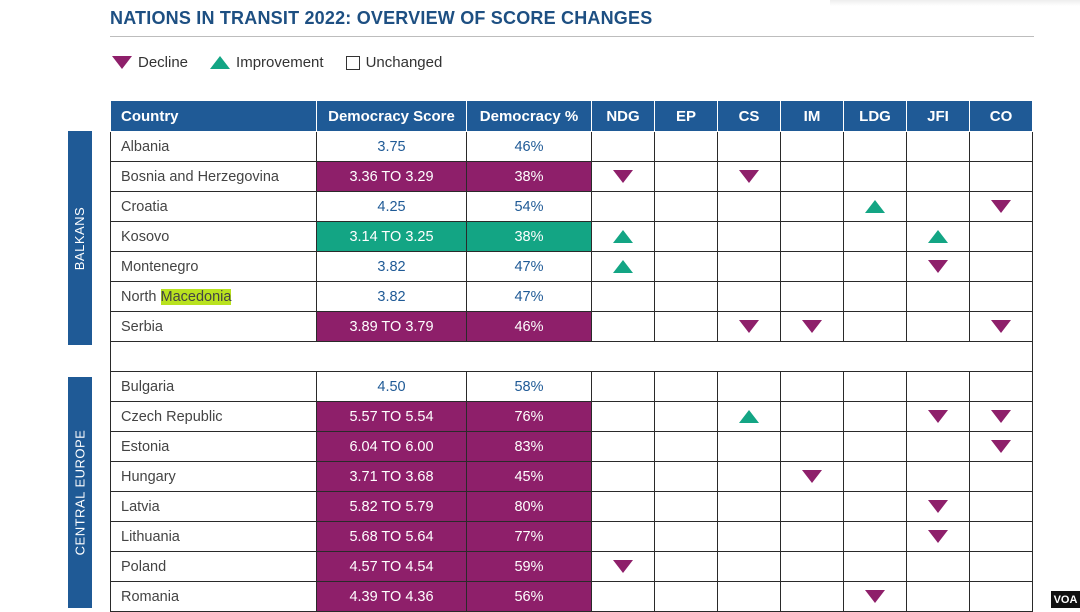  What do you see at coordinates (529, 266) in the screenshot?
I see `democracy-percent-cell: 47%` at bounding box center [529, 266].